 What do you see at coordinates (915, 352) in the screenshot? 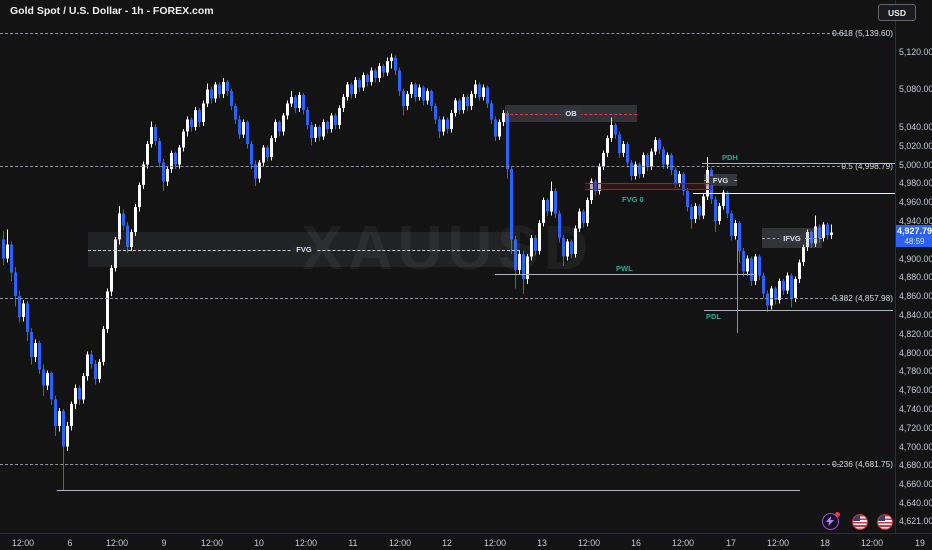
I see `price-label: 4,800.00` at bounding box center [915, 352].